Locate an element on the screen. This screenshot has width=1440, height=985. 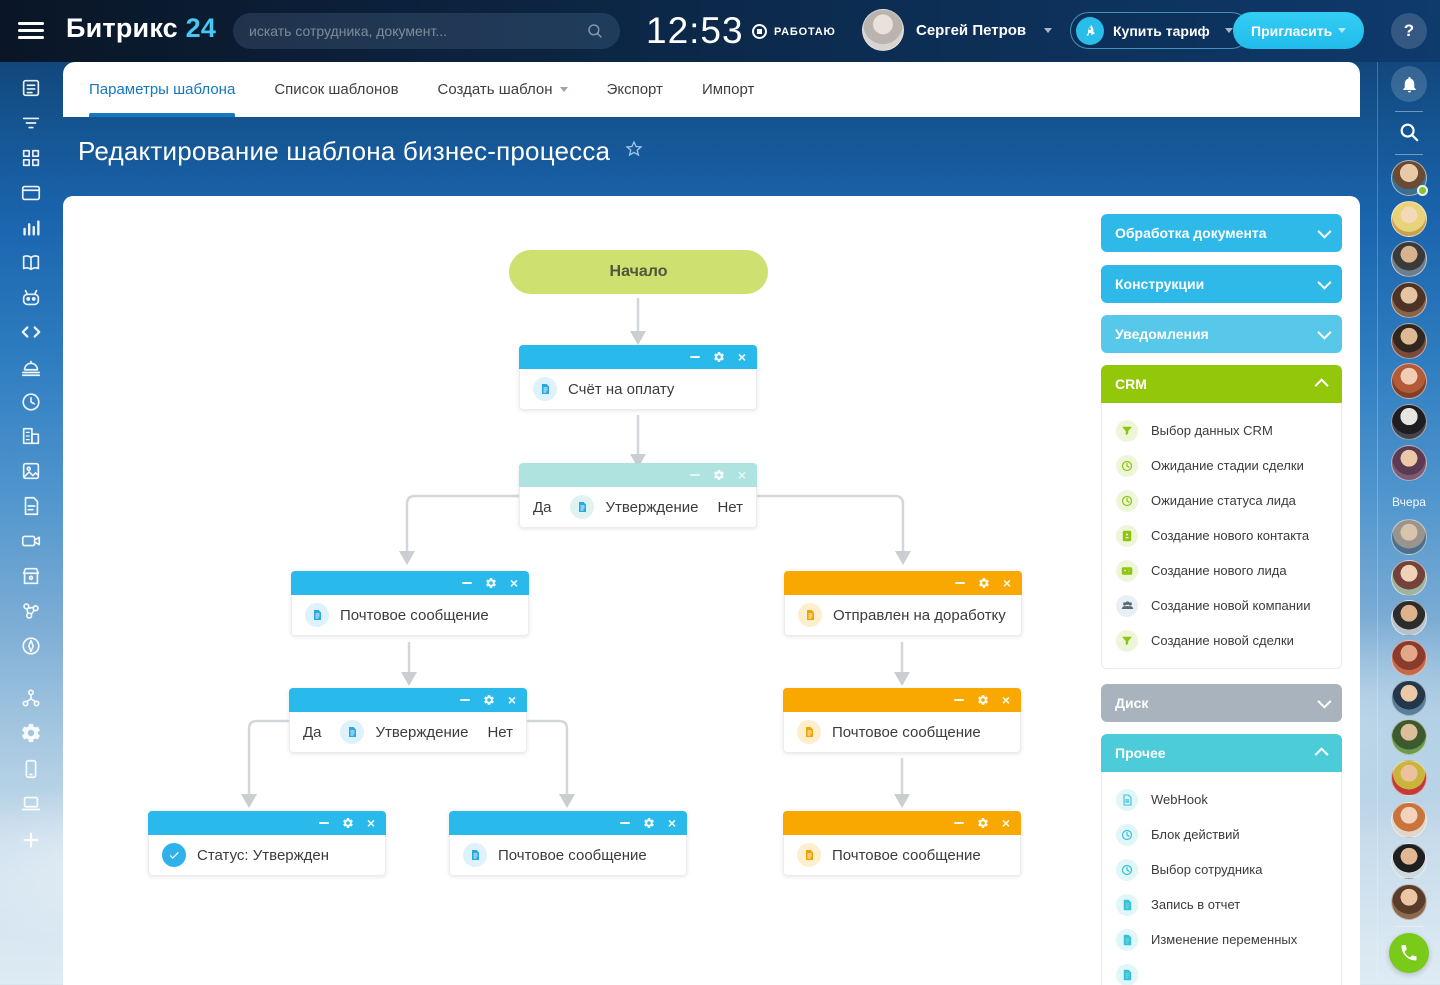
flow-node-mail-2: × Почтовое сообщение is located at coordinates (902, 720).